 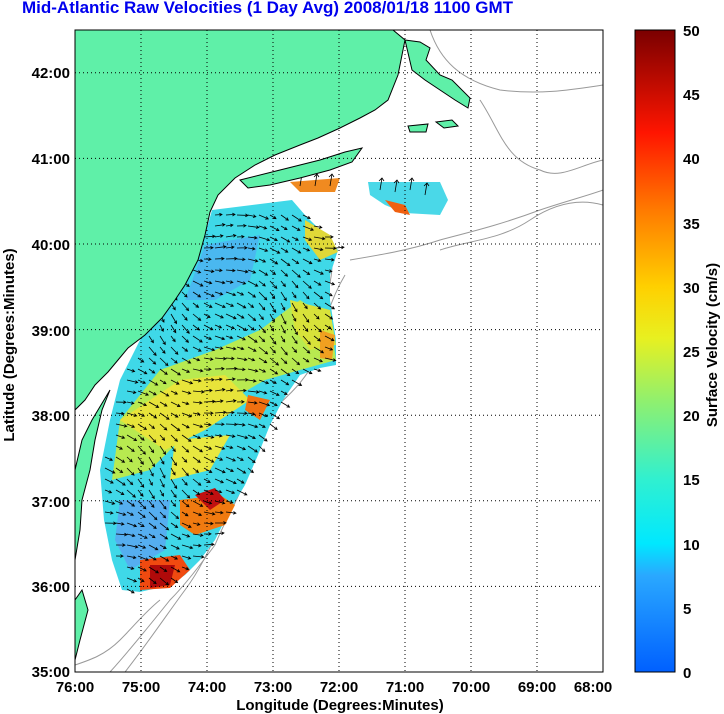 I want to click on carolina-coast, so click(x=82, y=624).